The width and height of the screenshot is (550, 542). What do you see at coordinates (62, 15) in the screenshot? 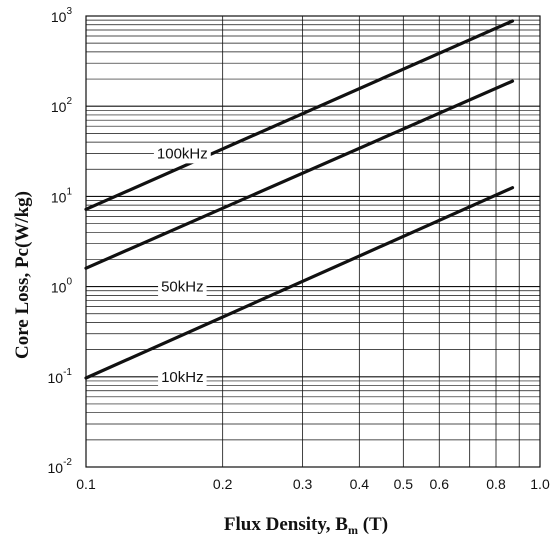
I see `y-tick-label: 10³` at bounding box center [62, 15].